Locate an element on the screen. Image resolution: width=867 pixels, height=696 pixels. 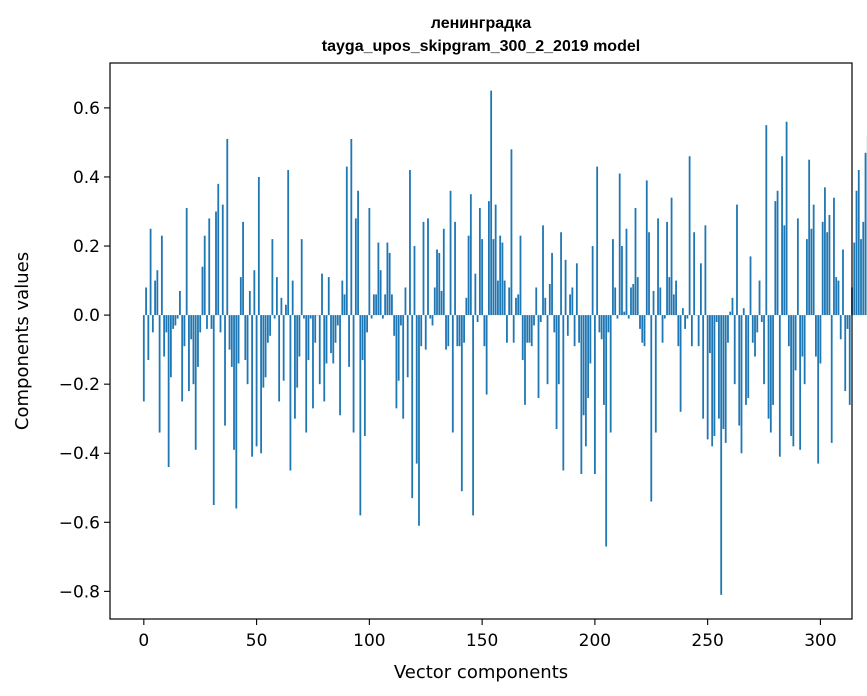
x-tick-label: 150 is located at coordinates (482, 641).